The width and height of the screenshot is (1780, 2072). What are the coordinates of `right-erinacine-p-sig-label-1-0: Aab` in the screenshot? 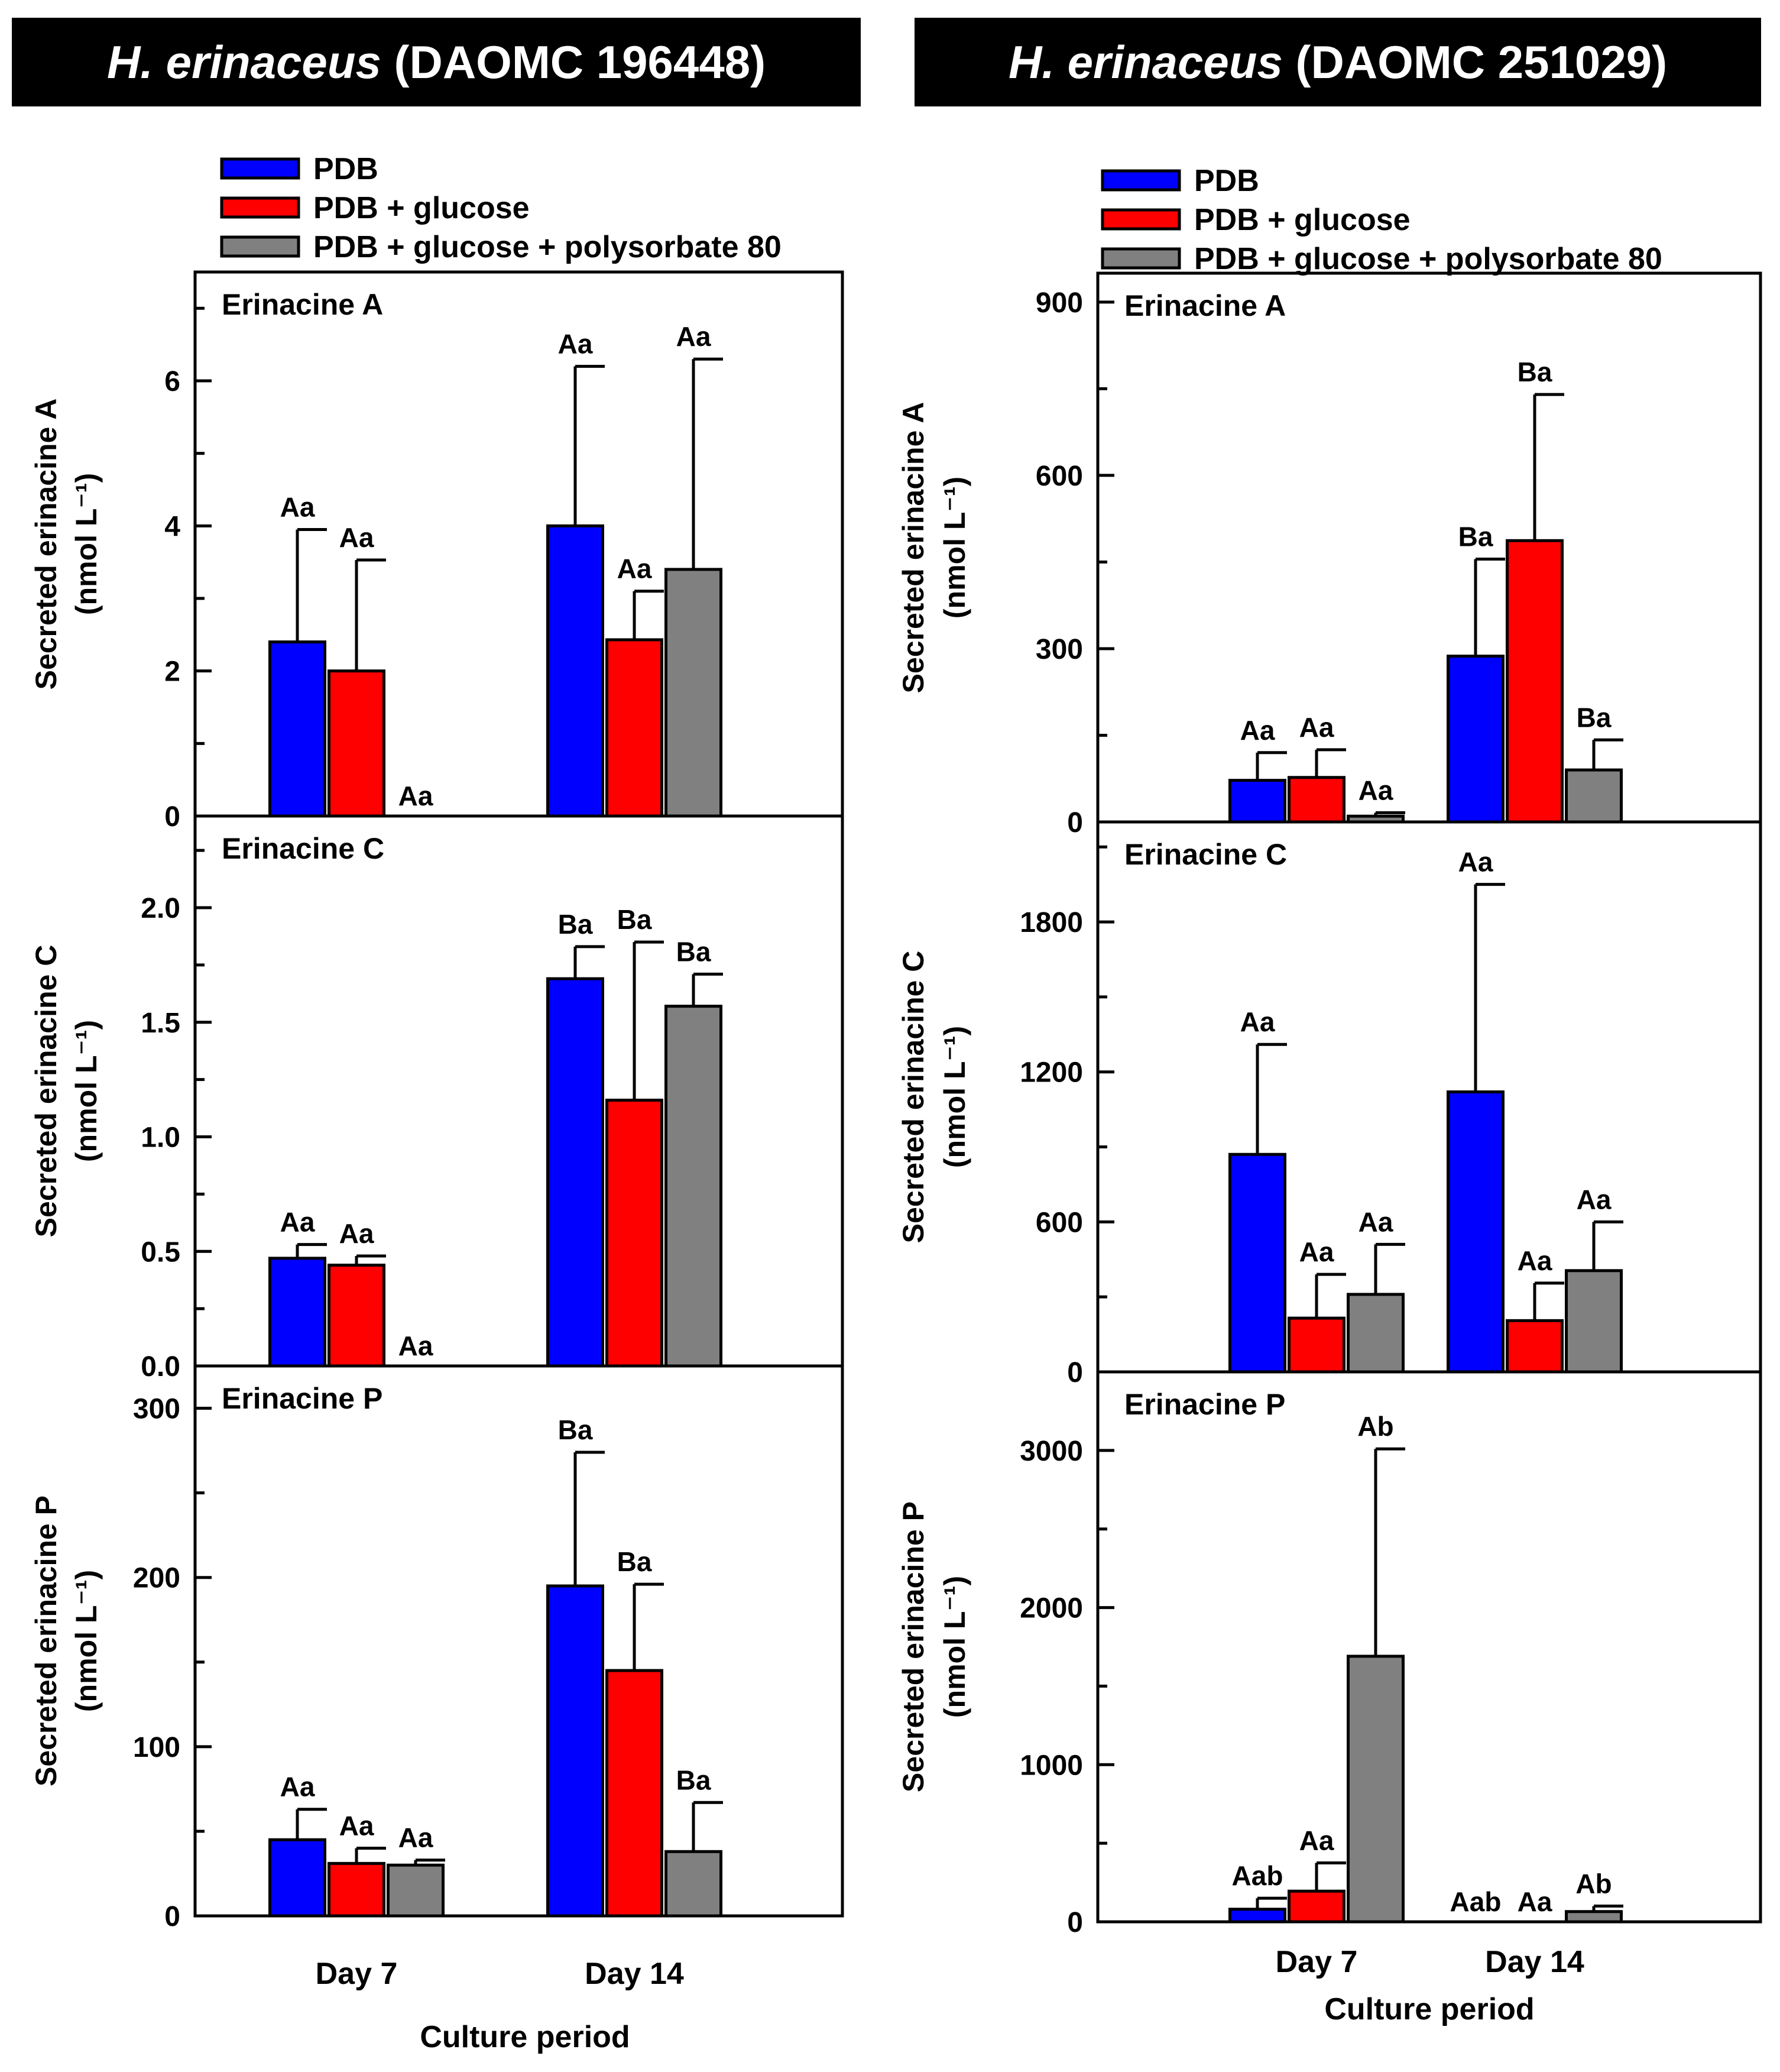 It's located at (1476, 1901).